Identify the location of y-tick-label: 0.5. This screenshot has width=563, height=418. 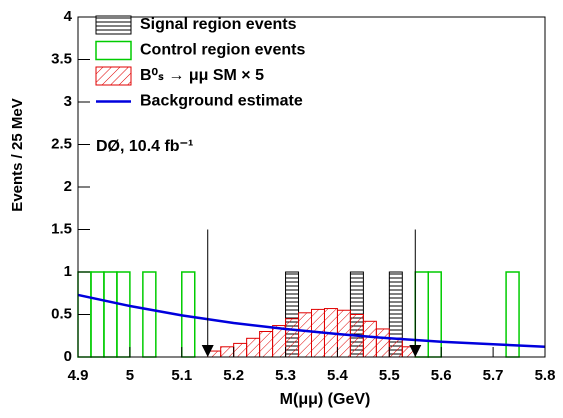
(61, 313).